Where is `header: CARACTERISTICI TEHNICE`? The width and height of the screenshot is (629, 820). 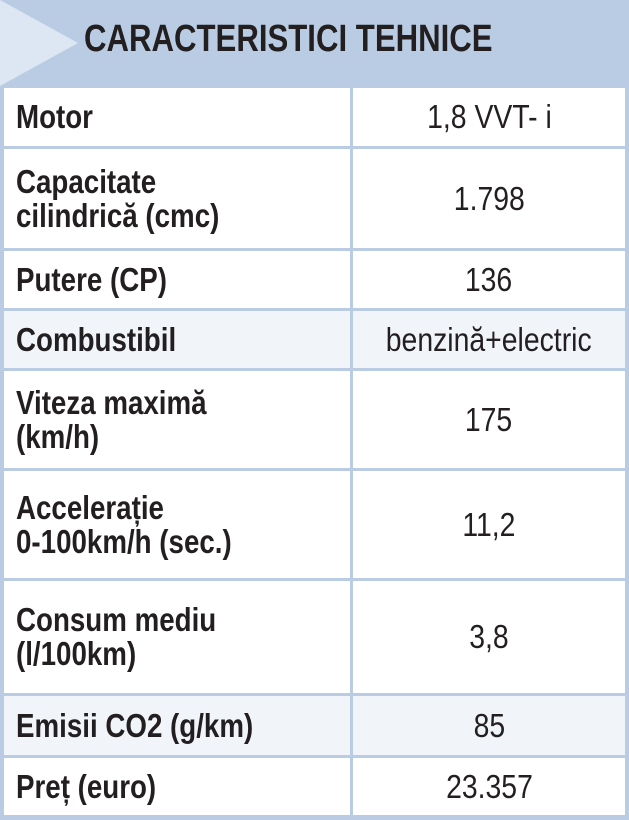
header: CARACTERISTICI TEHNICE is located at coordinates (314, 43).